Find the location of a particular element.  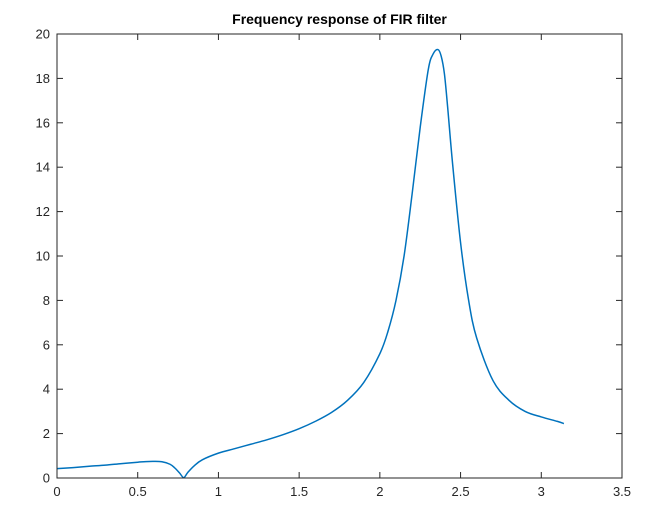

y-tick-label: 12 is located at coordinates (43, 211).